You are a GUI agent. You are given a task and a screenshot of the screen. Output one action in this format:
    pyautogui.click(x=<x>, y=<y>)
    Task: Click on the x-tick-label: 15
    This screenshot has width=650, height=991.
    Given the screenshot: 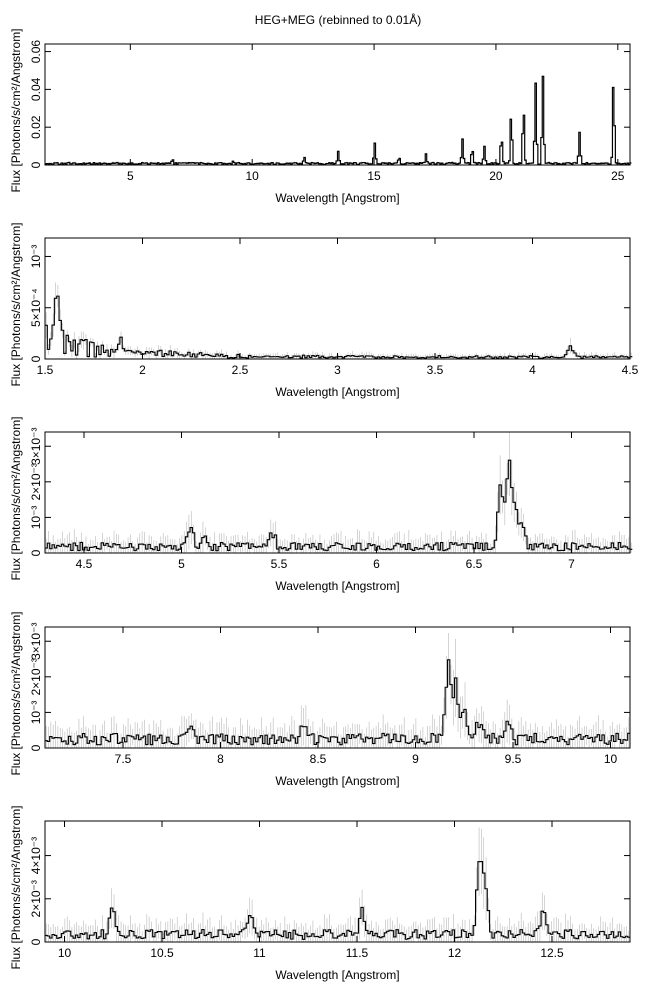 What is the action you would take?
    pyautogui.click(x=374, y=176)
    